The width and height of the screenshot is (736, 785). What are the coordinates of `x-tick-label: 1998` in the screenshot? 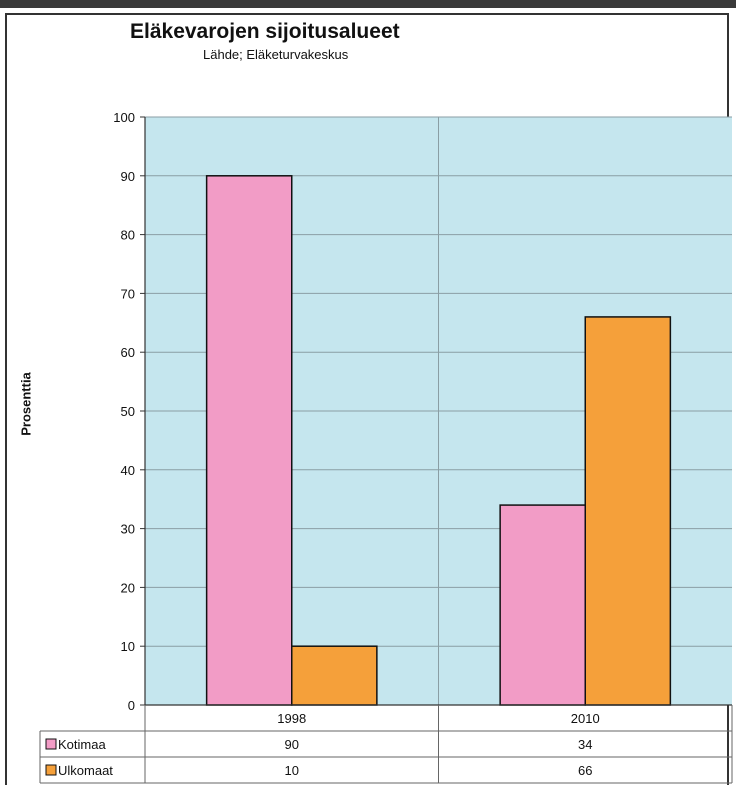 It's located at (291, 718).